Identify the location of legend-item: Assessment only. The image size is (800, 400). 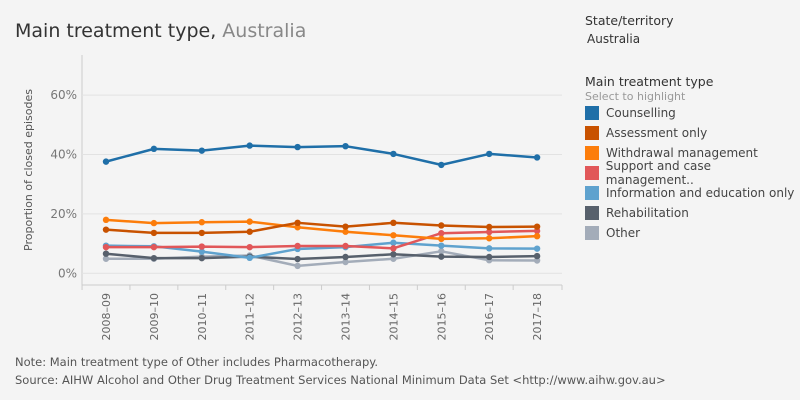
(692, 133).